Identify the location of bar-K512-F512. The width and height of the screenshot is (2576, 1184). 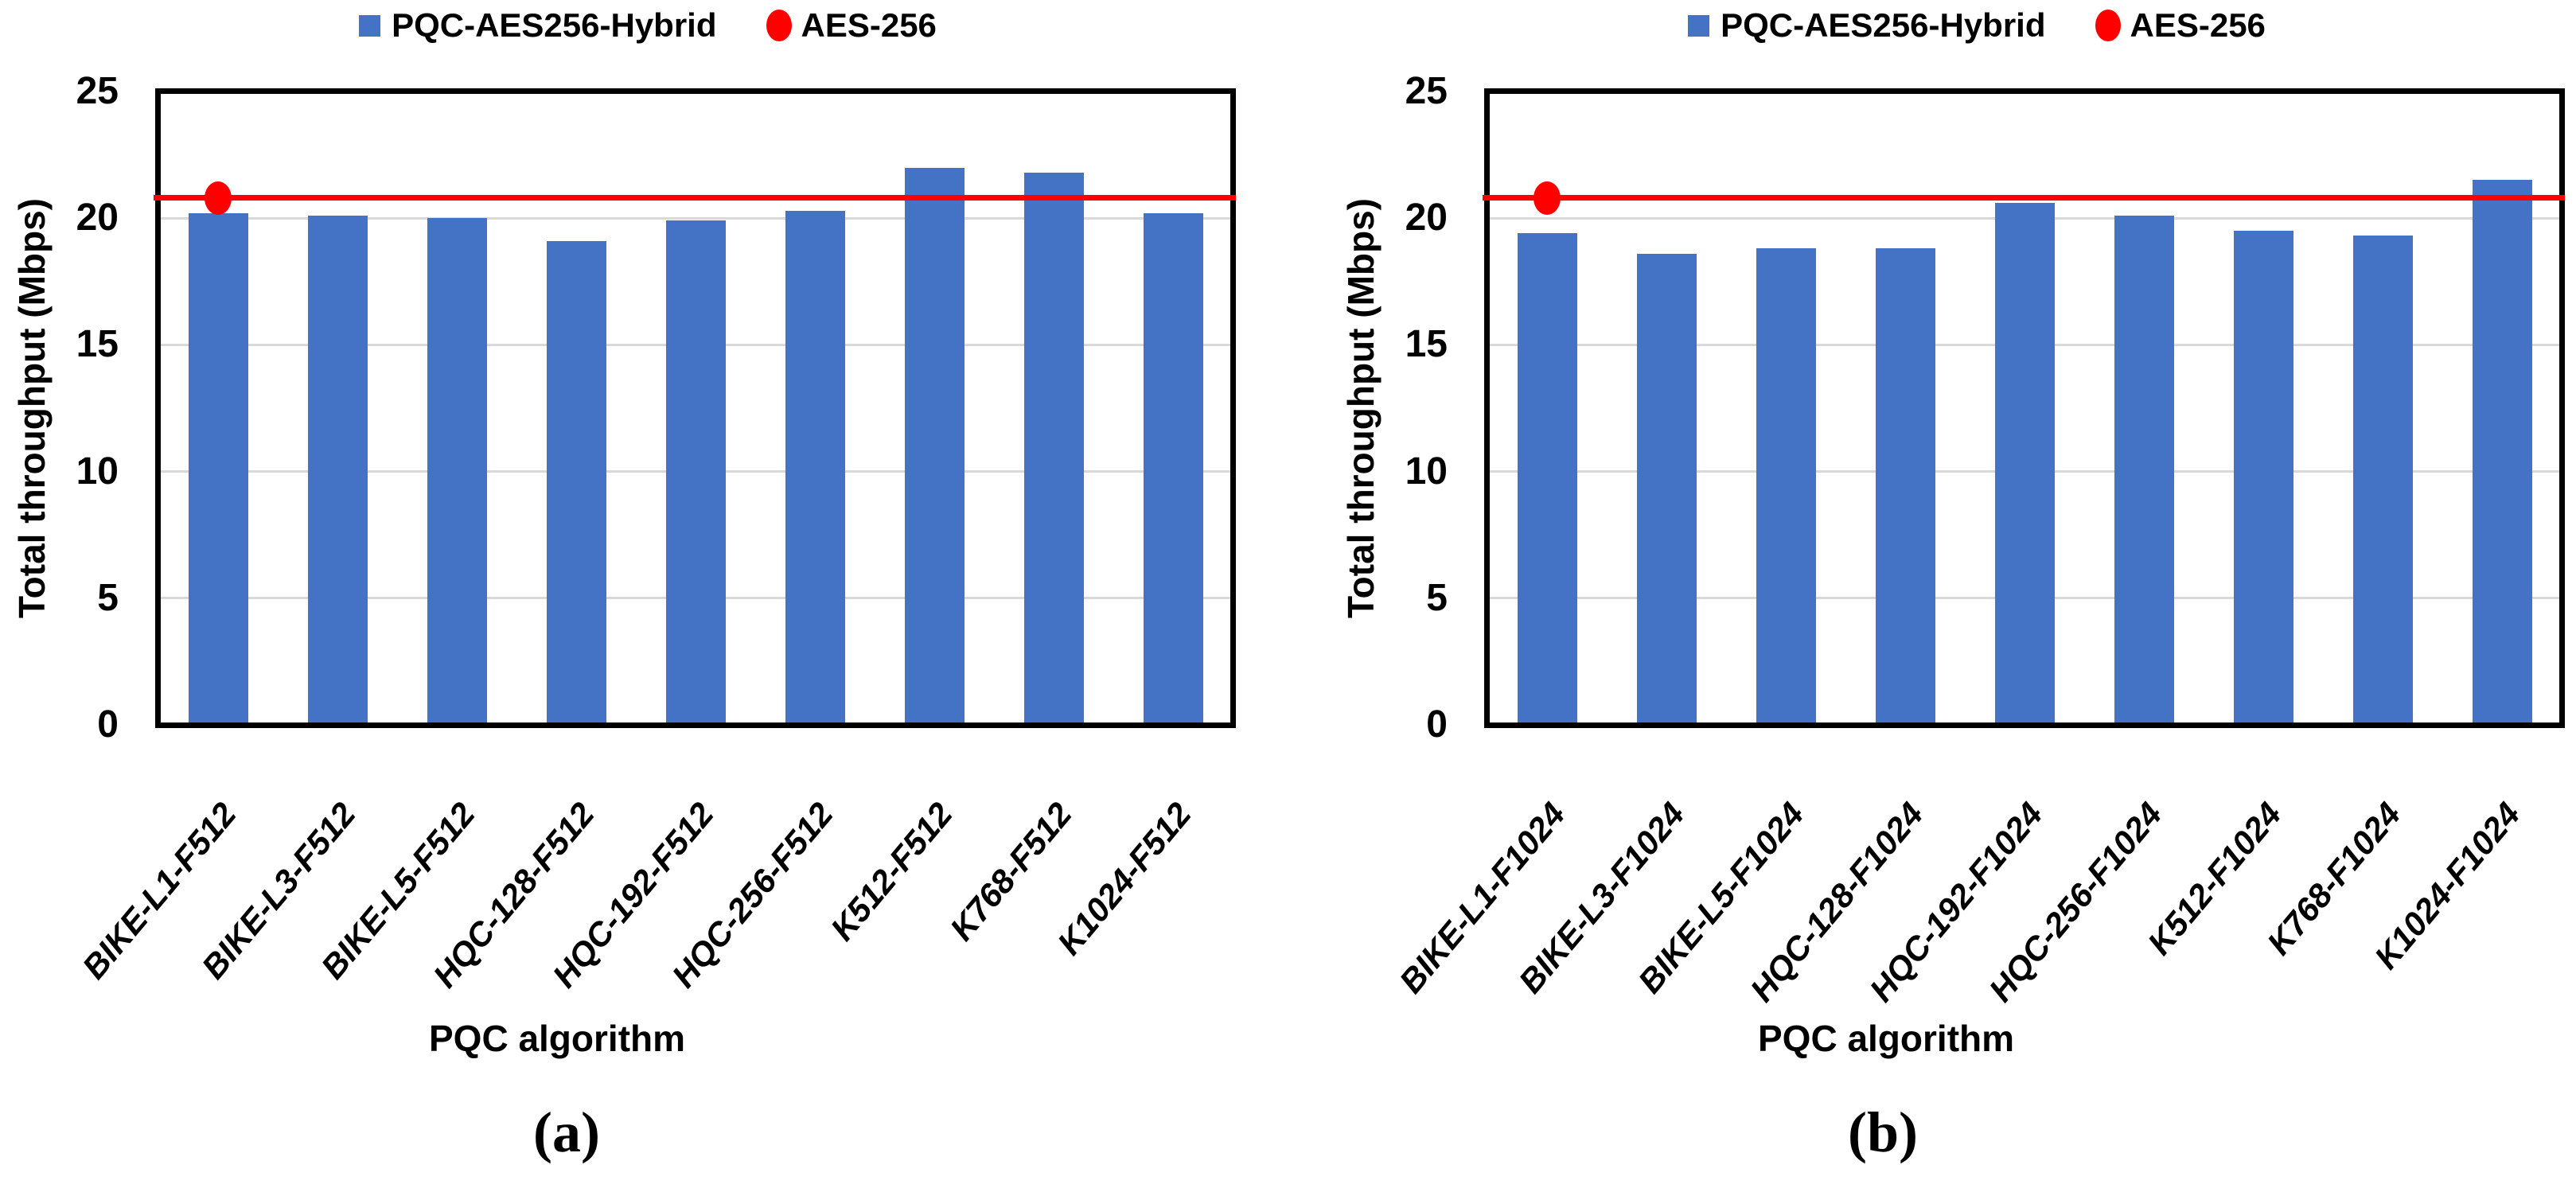
(935, 446).